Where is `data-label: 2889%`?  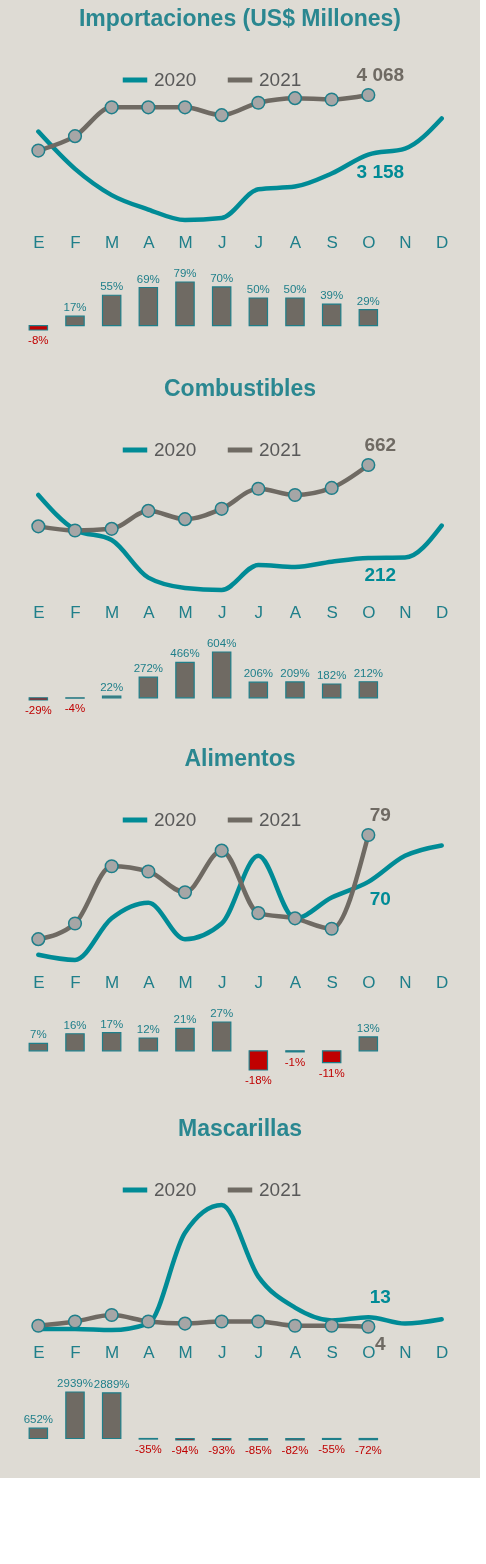
data-label: 2889% is located at coordinates (111, 1383).